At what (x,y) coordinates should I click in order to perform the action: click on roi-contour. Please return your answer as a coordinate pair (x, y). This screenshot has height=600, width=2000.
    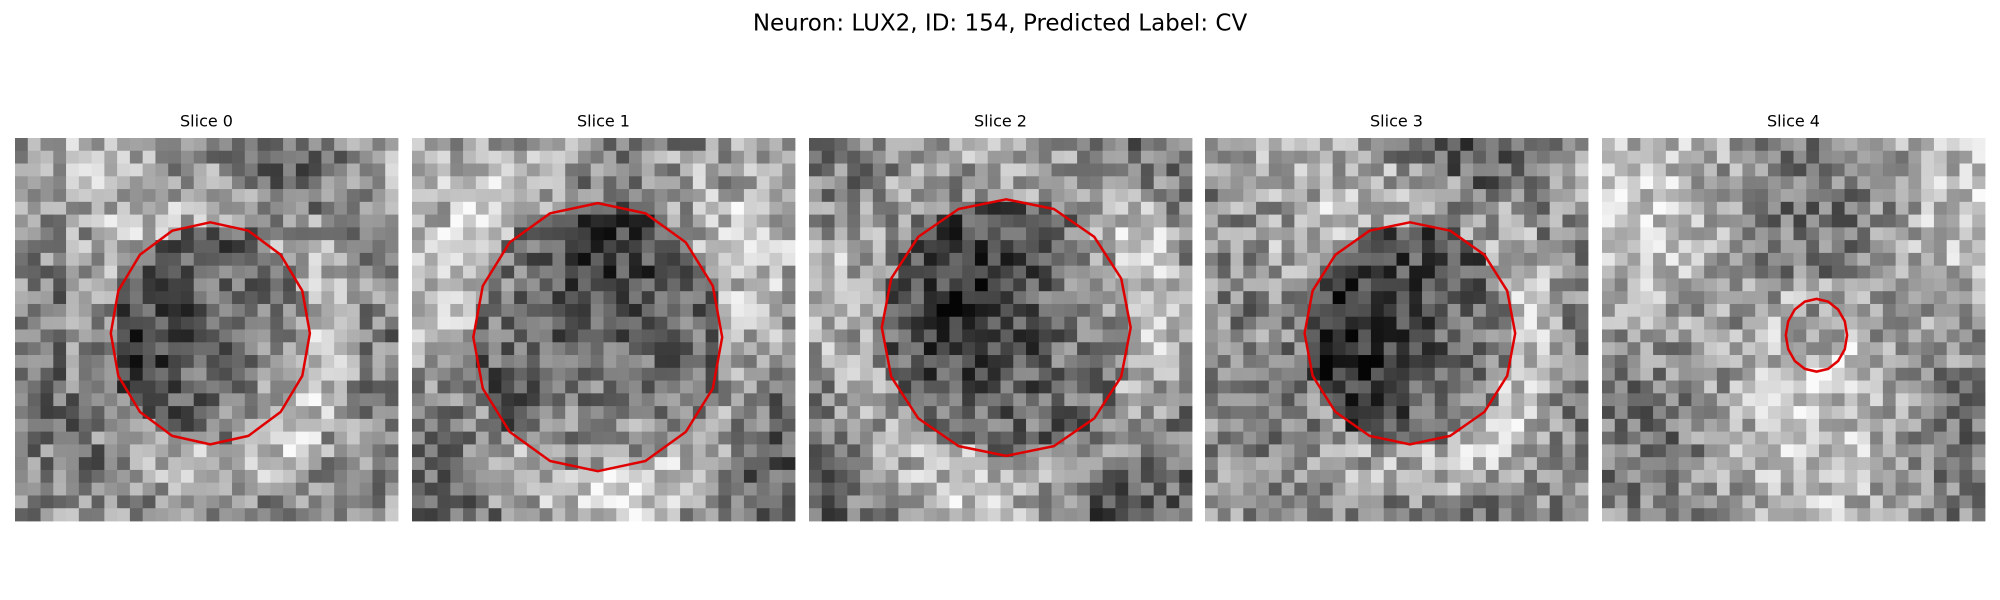
    Looking at the image, I should click on (598, 337).